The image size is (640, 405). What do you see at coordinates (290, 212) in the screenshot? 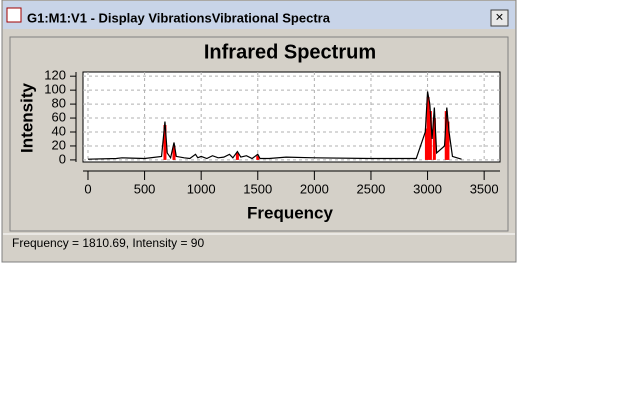
I see `x-axis-label: Frequency` at bounding box center [290, 212].